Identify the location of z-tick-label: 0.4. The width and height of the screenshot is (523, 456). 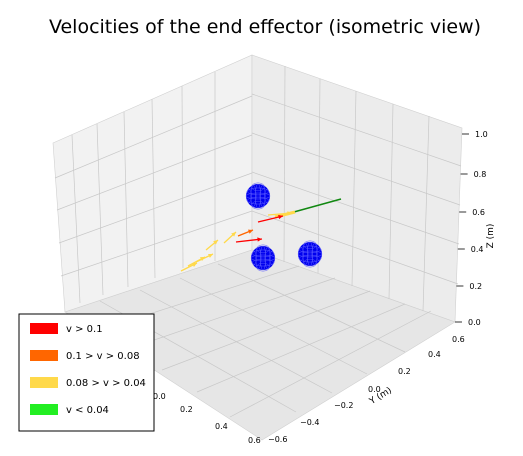
(477, 249).